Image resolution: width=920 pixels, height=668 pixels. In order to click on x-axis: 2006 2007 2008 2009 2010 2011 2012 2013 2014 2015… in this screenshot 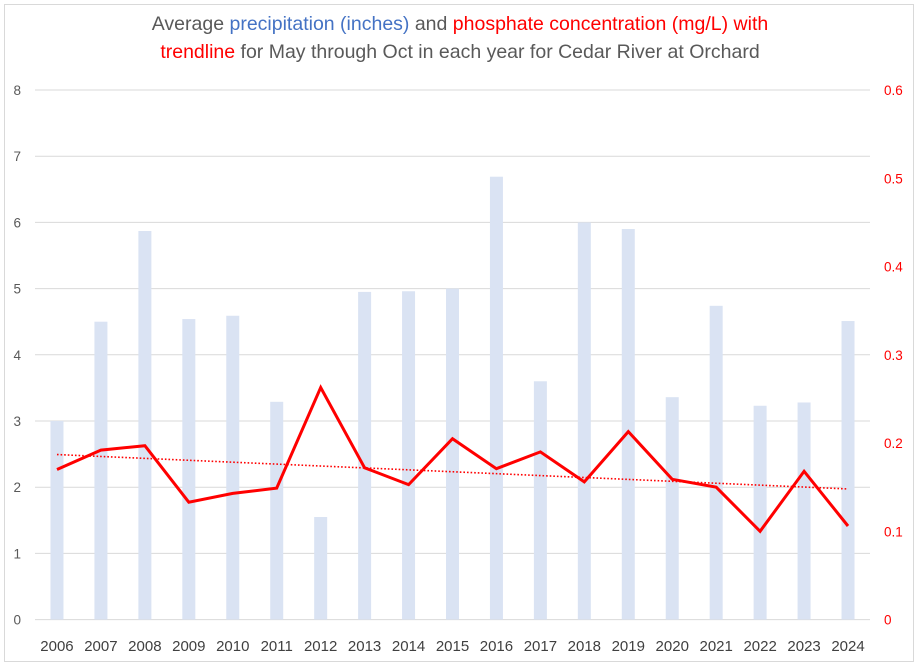, I will do `click(452, 646)`.